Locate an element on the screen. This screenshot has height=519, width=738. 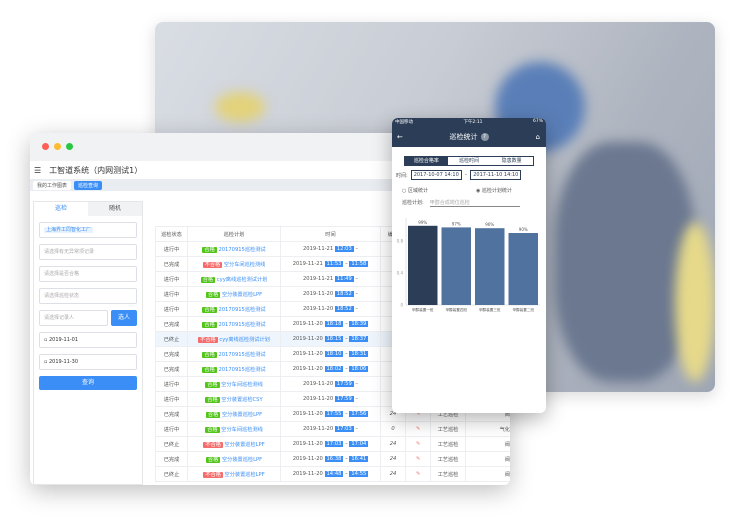
plan-input: 甲醇合成岗位巡检 is located at coordinates (474, 203).